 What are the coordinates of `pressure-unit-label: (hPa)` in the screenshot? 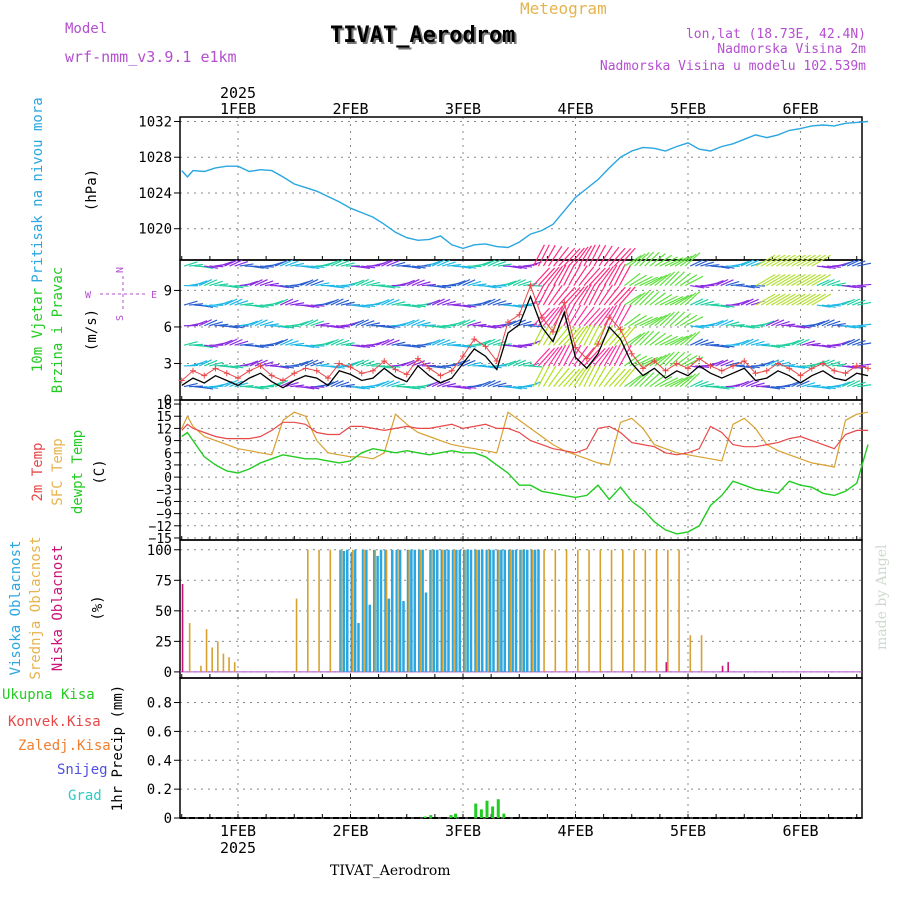 It's located at (92, 190).